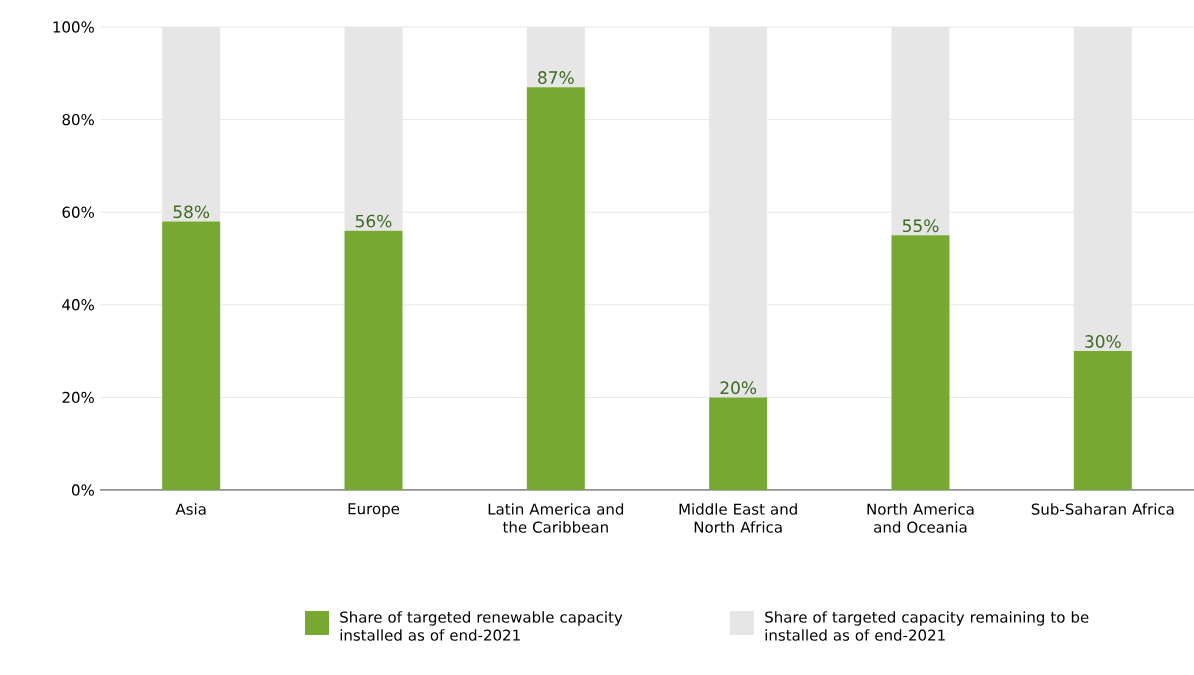 Image resolution: width=1194 pixels, height=675 pixels. What do you see at coordinates (556, 518) in the screenshot?
I see `x-tick-label: Latin America and the Caribbean` at bounding box center [556, 518].